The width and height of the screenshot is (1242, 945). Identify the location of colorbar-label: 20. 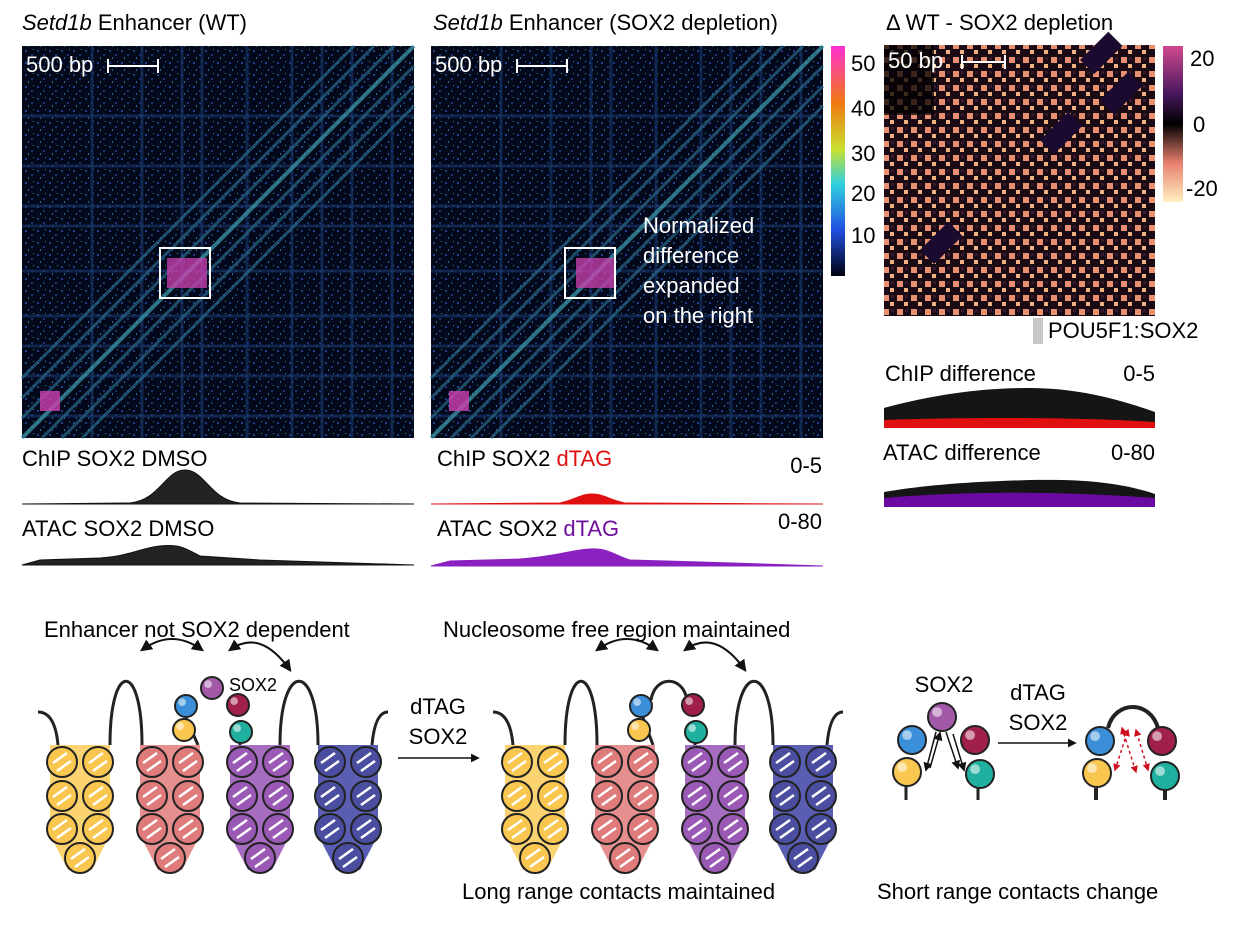
(863, 193).